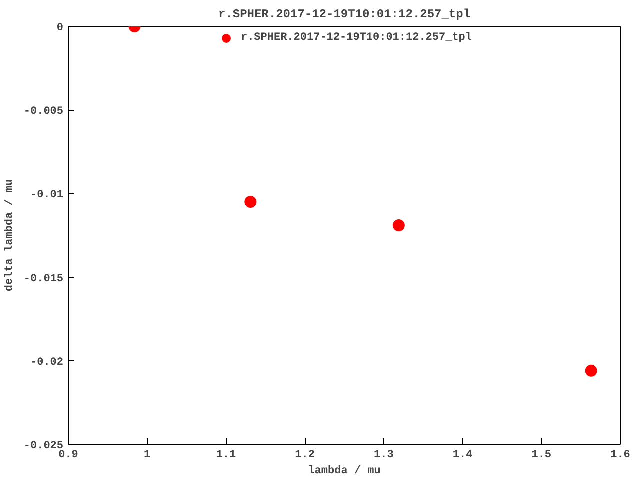 The height and width of the screenshot is (480, 640). I want to click on x-axis-title: lambda / mu, so click(344, 472).